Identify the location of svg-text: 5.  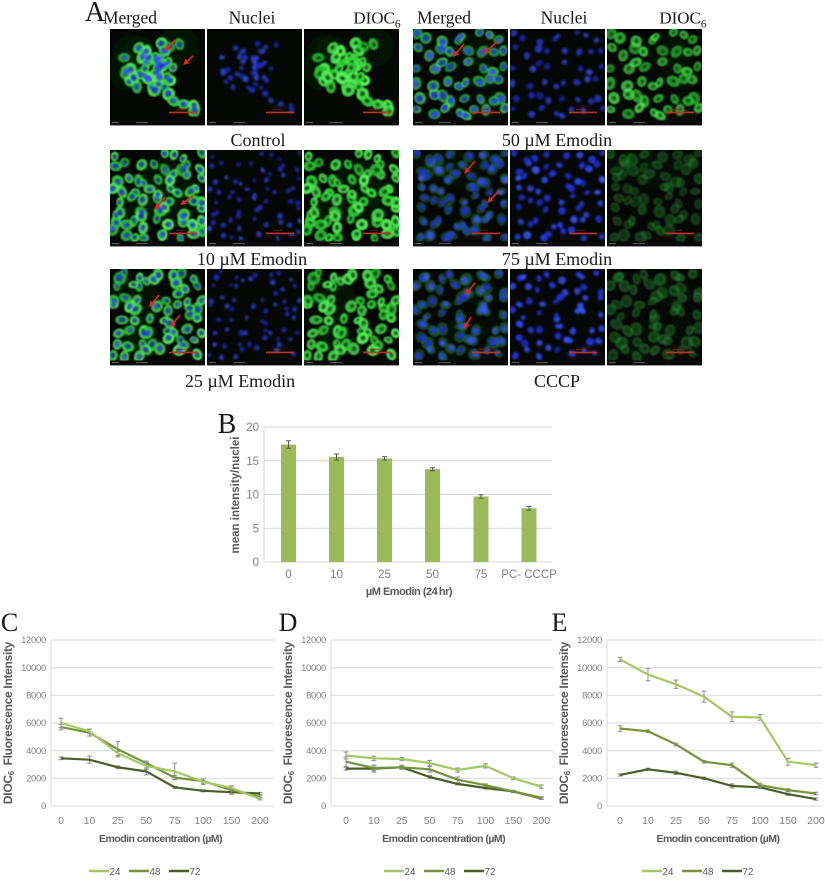
(256, 529).